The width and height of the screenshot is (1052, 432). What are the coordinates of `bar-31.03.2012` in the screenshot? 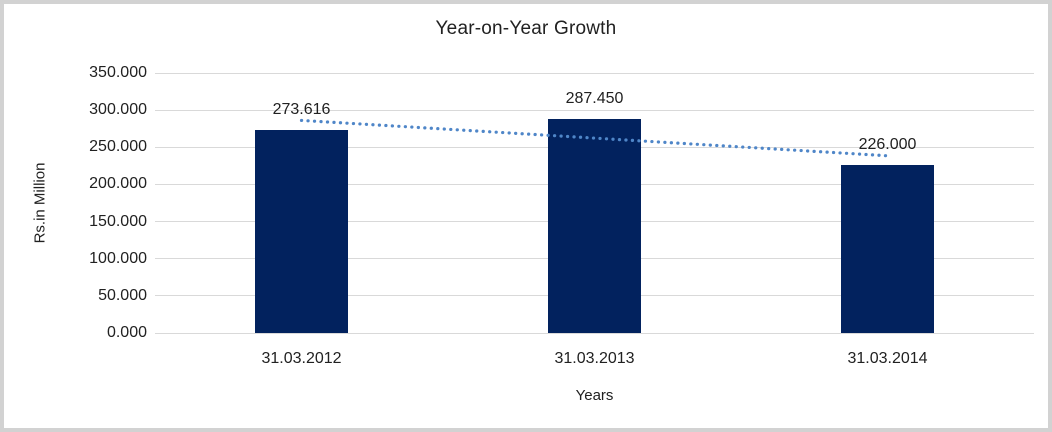 It's located at (301, 231).